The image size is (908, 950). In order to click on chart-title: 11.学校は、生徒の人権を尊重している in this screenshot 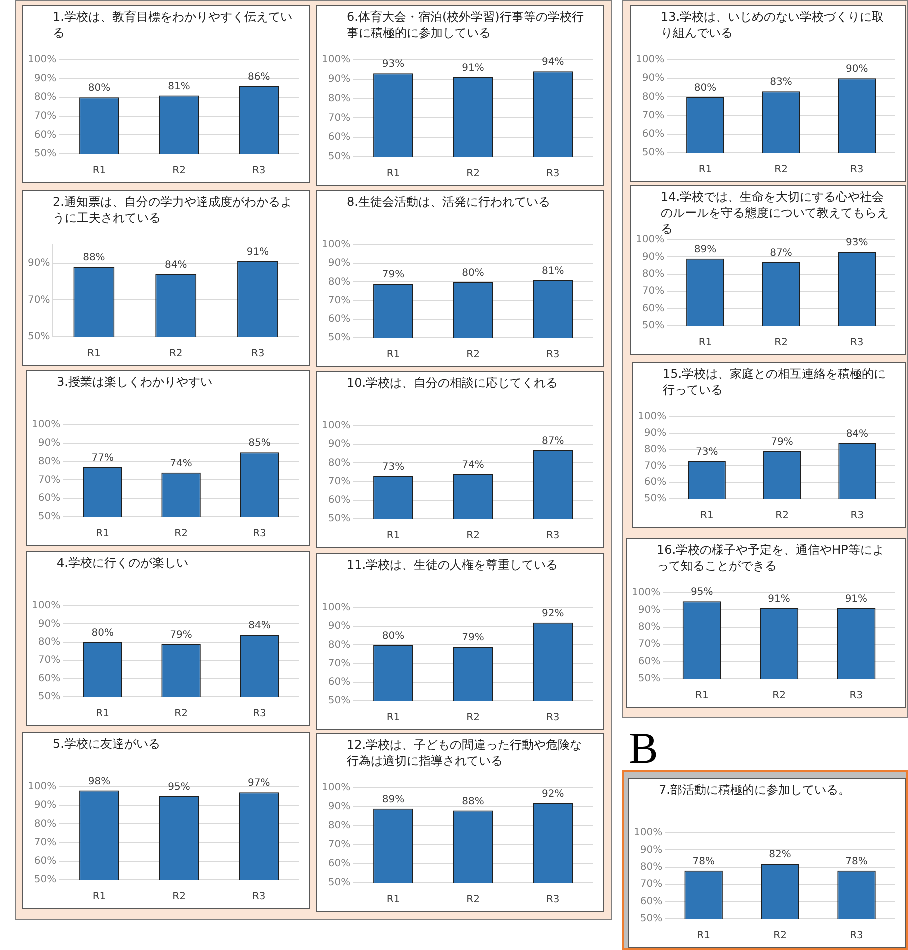, I will do `click(453, 565)`.